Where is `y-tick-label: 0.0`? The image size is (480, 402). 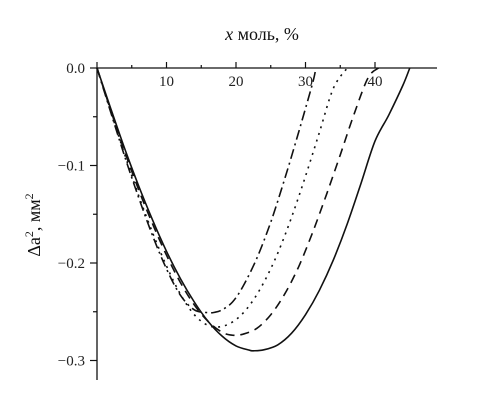
y-tick-label: 0.0 is located at coordinates (75, 69).